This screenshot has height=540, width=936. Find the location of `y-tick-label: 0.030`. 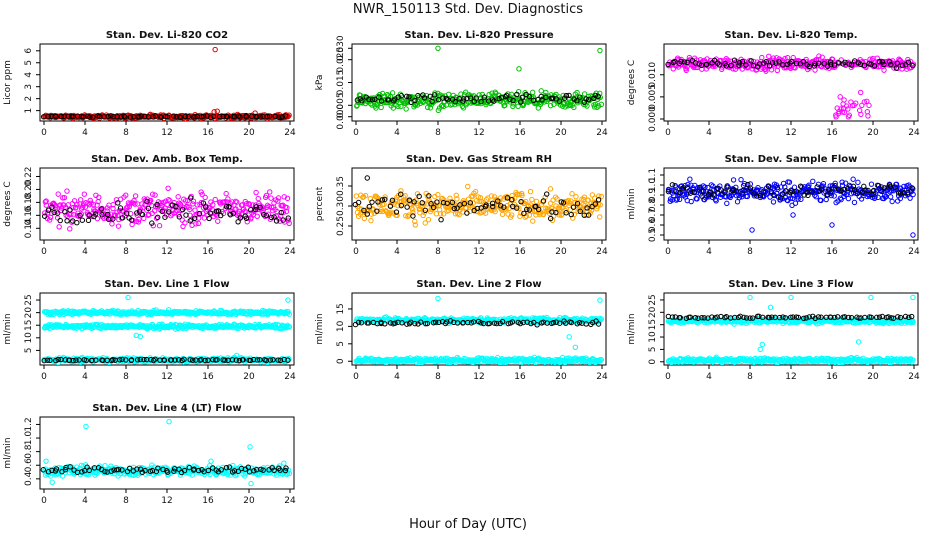

y-tick-label: 0.030 is located at coordinates (341, 48).